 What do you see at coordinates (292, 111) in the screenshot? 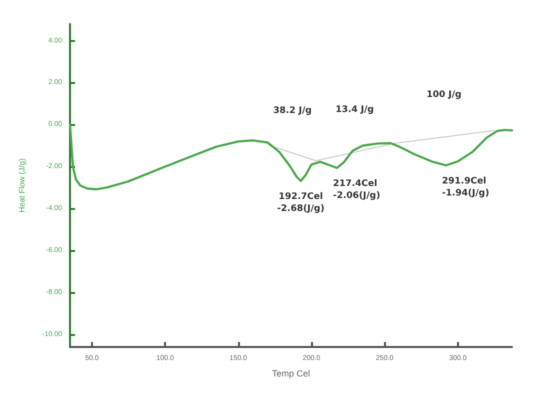
I see `annotation: 38.2 J/g` at bounding box center [292, 111].